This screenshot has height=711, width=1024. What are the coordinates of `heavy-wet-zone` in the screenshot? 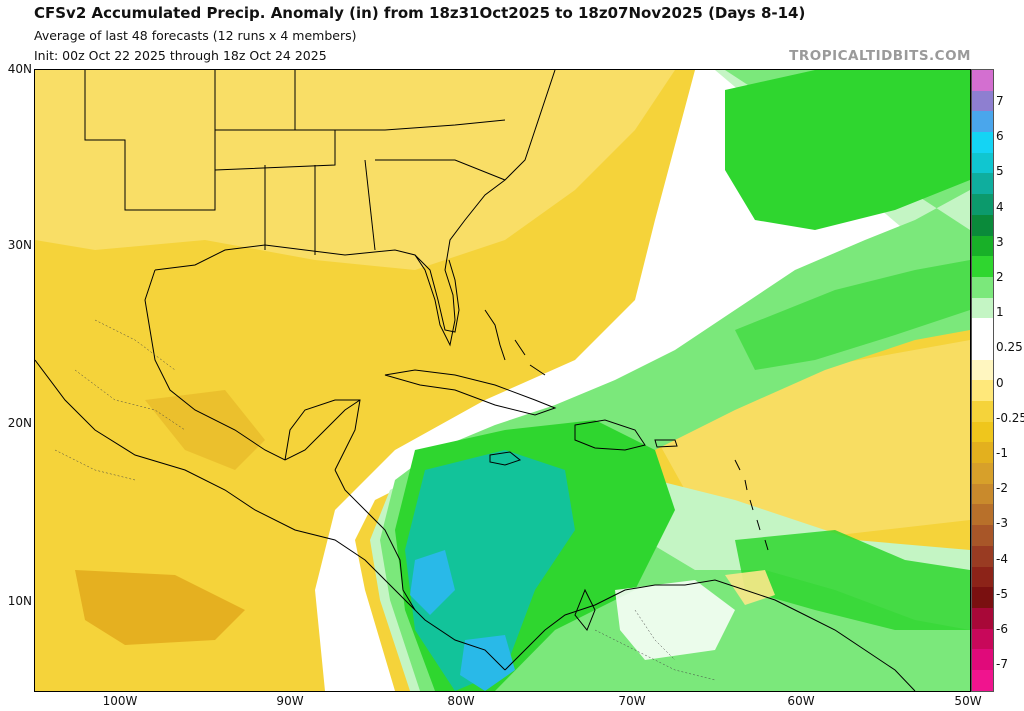 It's located at (490, 570).